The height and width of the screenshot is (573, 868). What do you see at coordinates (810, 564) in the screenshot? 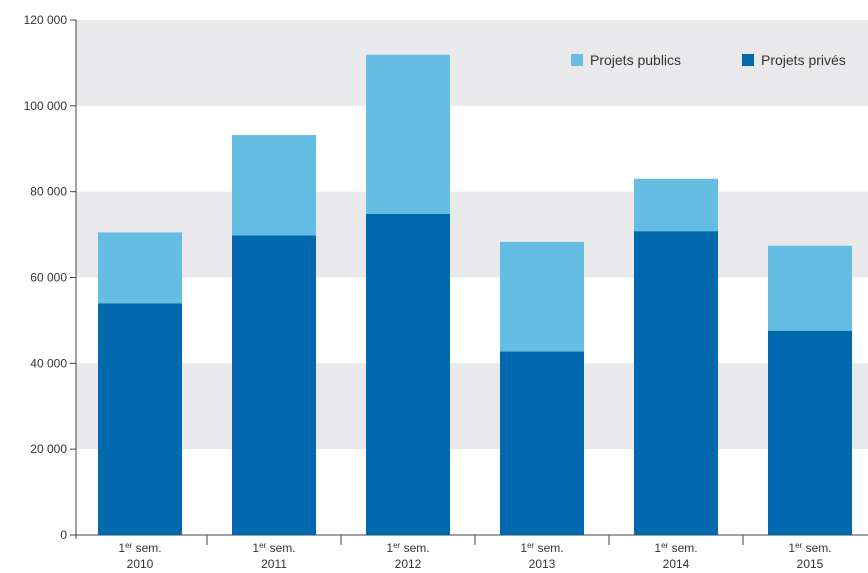
I see `x-tick-label-year: 2015` at bounding box center [810, 564].